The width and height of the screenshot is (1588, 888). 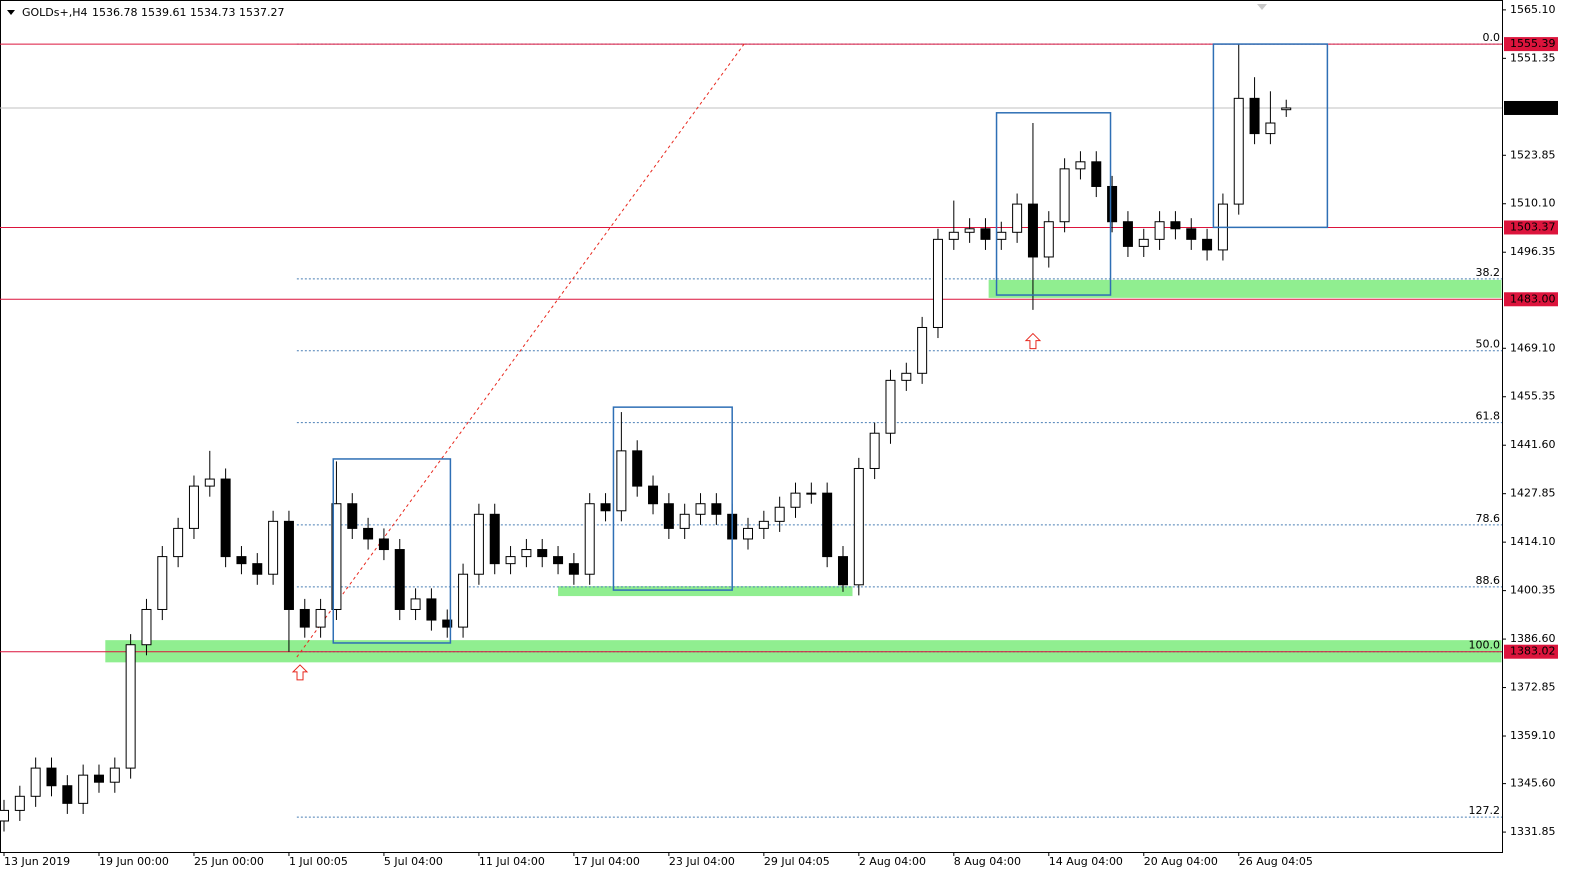 What do you see at coordinates (134, 861) in the screenshot?
I see `x-tick-label: 19 Jun 00:00` at bounding box center [134, 861].